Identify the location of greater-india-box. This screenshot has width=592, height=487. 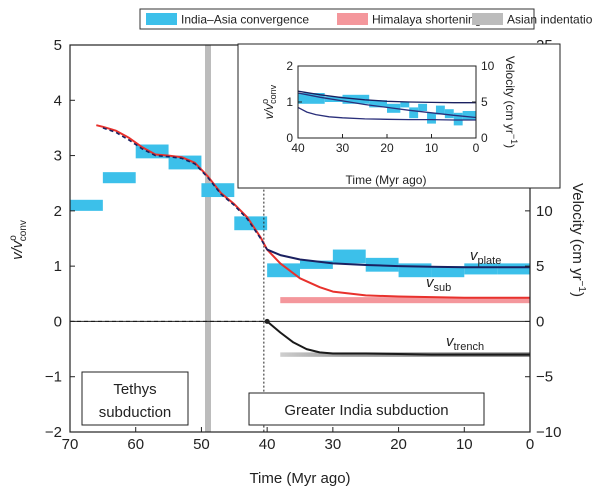
(366, 409).